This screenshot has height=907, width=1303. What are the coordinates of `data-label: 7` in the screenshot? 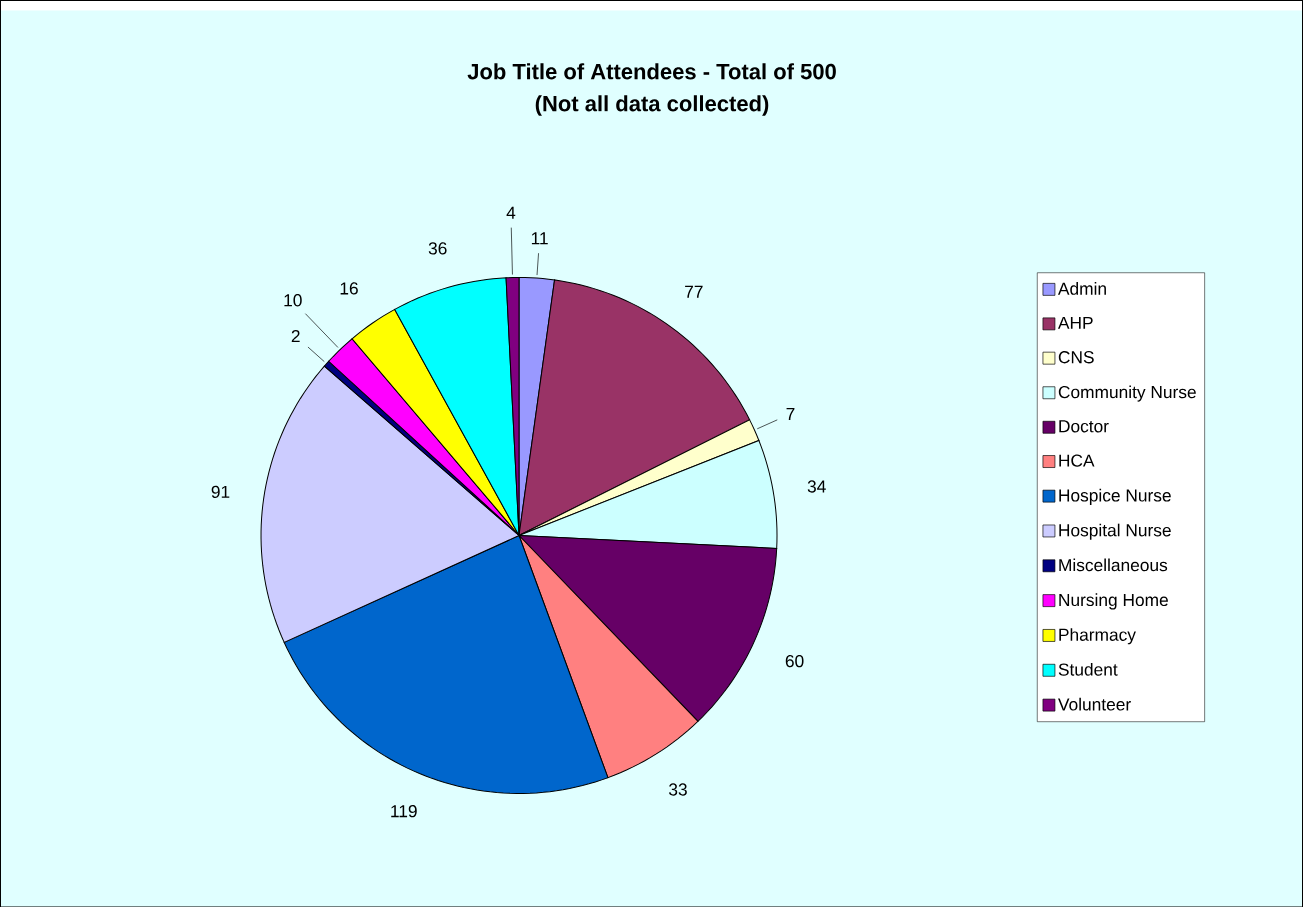 It's located at (790, 413).